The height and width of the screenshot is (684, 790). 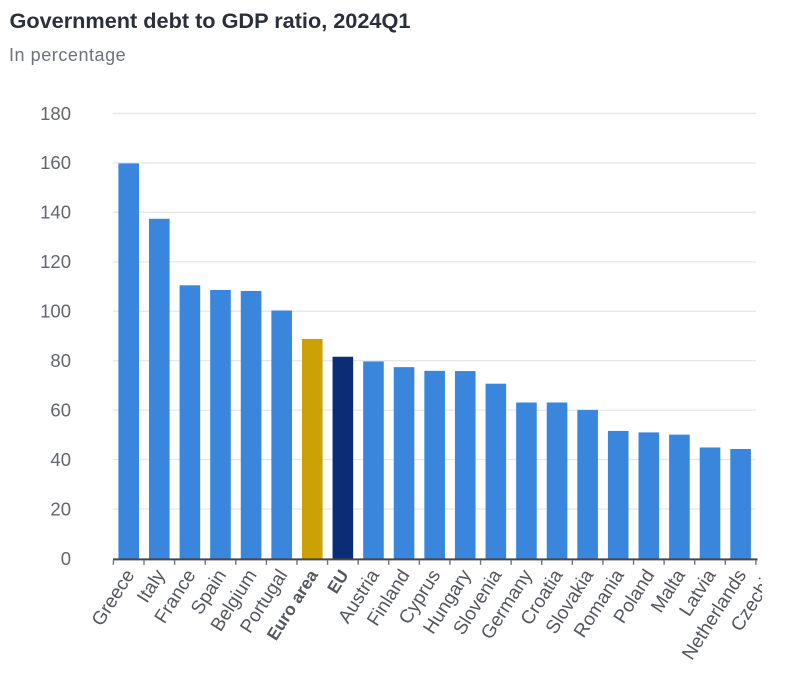 What do you see at coordinates (55, 113) in the screenshot?
I see `svg-text: 180` at bounding box center [55, 113].